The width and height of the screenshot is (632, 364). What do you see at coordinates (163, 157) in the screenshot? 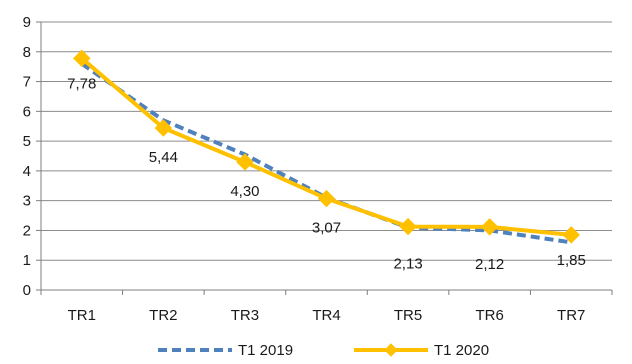
I see `data-label: 5,44` at bounding box center [163, 157].